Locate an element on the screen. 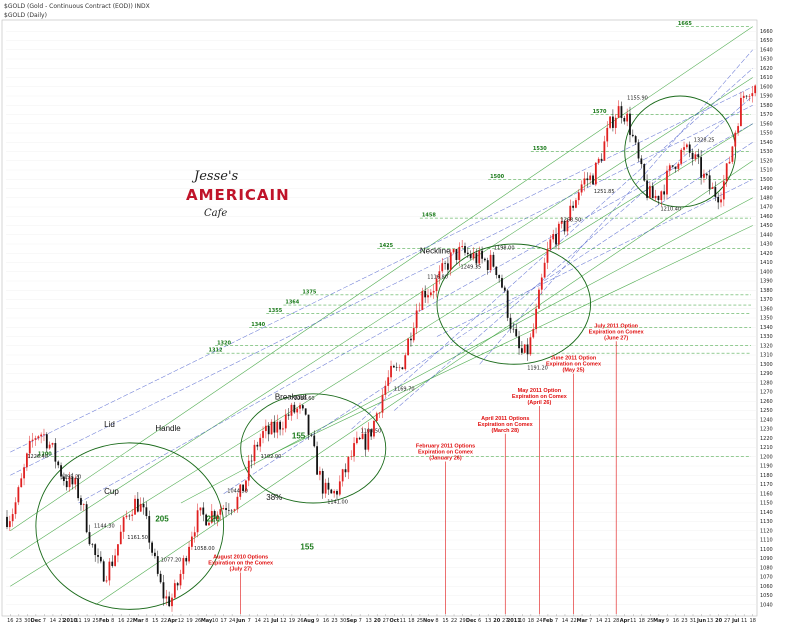 This screenshot has height=632, width=800. y-tick-1050: 1050 is located at coordinates (766, 596).